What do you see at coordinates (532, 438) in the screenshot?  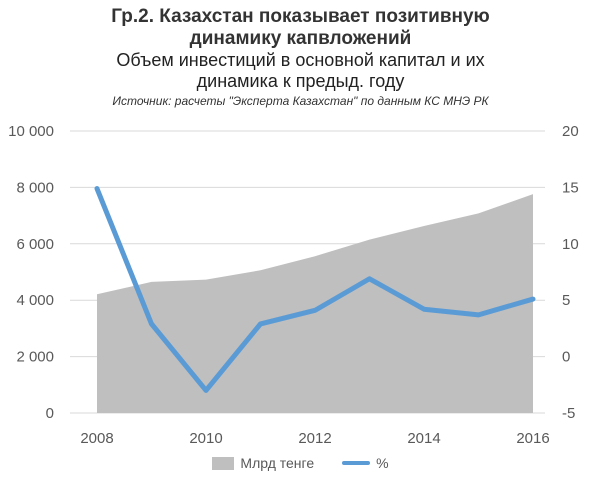 I see `x-tick-label: 2016` at bounding box center [532, 438].